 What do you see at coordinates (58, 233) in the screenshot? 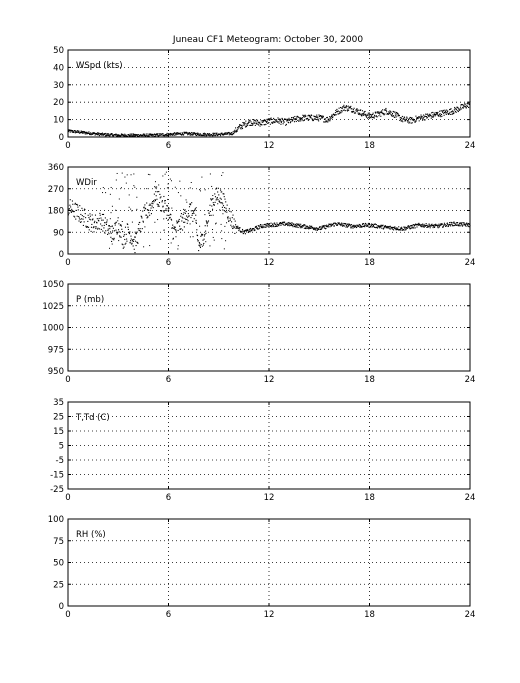
I see `wdir-y-tick-label: 90` at bounding box center [58, 233].